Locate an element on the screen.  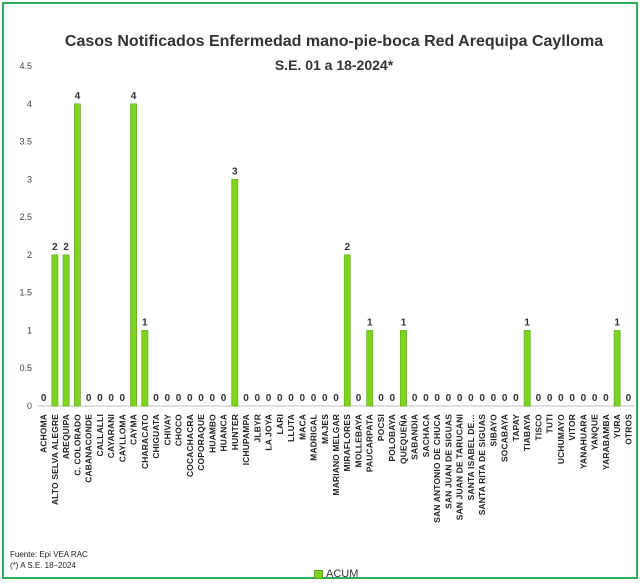
x-category-label: MACA is located at coordinates (302, 427).